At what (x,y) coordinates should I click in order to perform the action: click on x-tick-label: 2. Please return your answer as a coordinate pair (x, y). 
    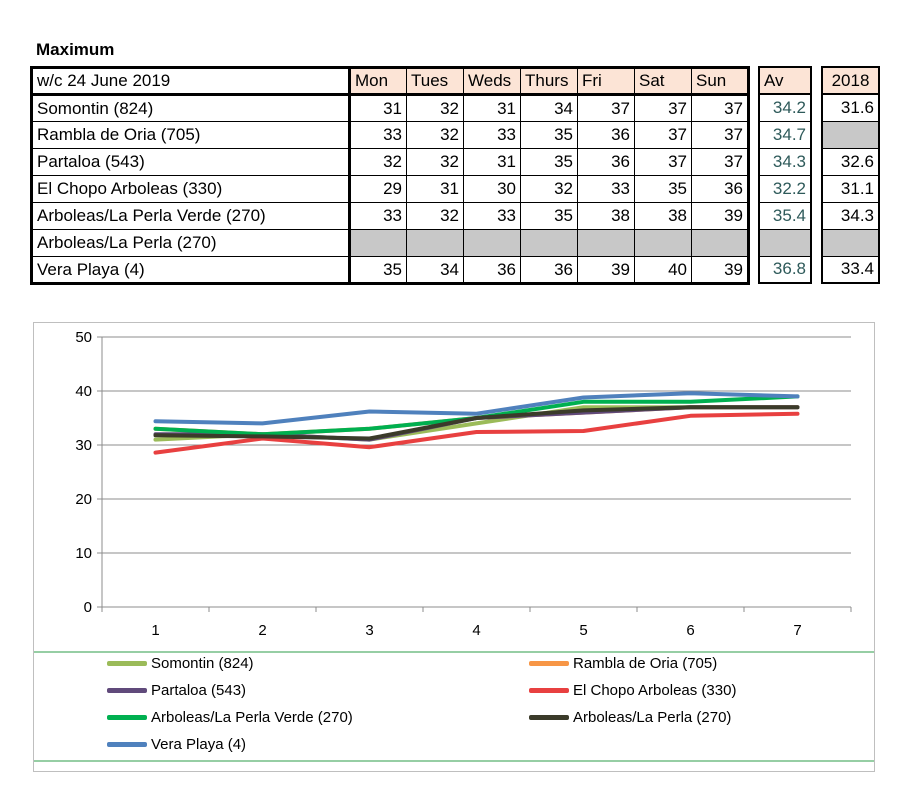
    Looking at the image, I should click on (262, 630).